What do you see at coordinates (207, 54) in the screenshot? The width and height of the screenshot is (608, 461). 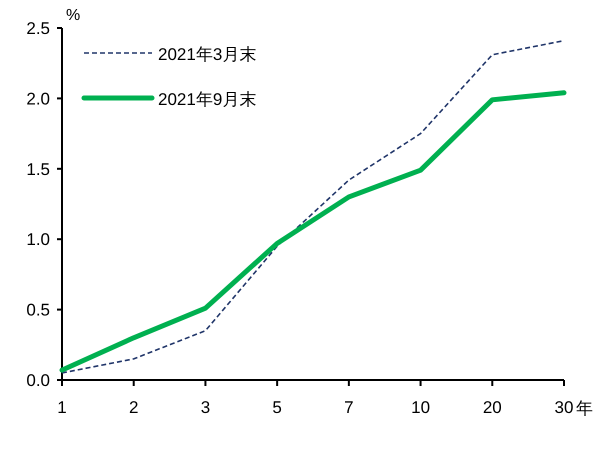 I see `legend-label: 2021年3月末` at bounding box center [207, 54].